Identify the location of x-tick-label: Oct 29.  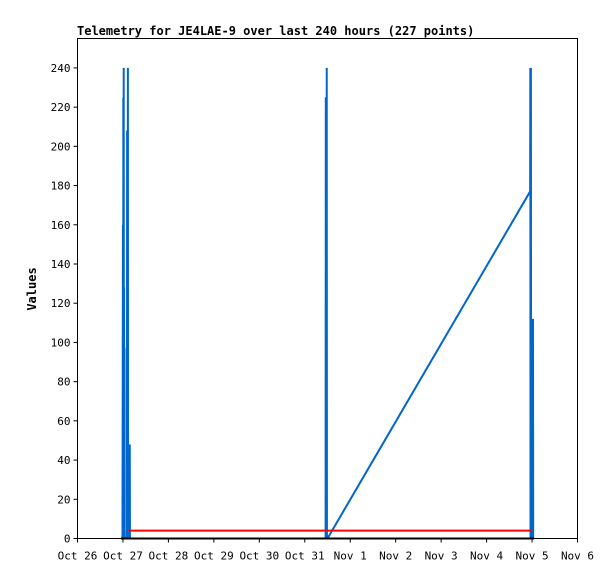
(214, 556).